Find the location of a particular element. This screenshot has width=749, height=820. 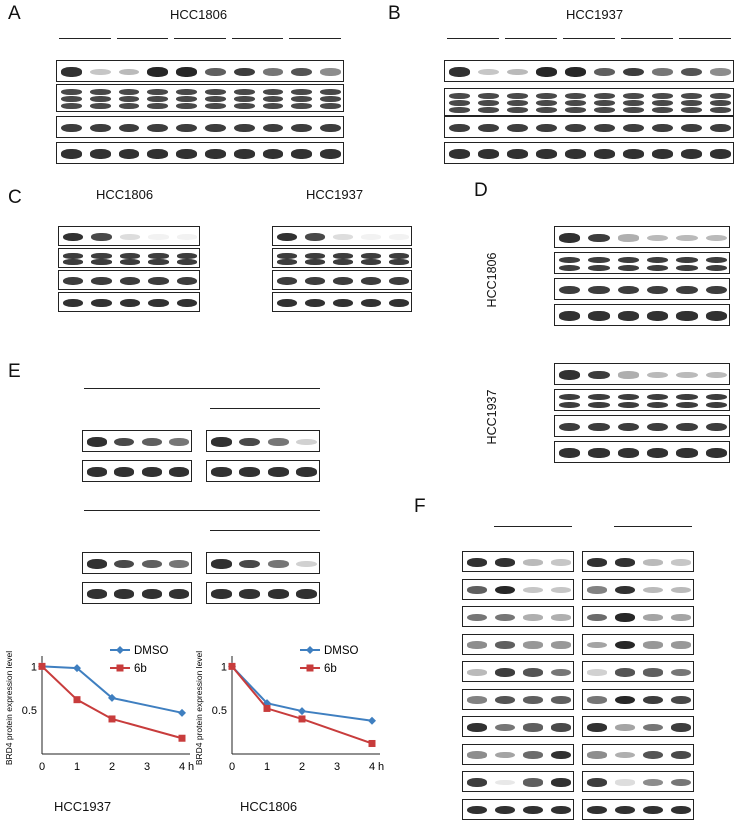

panel-c-left-blot-brd2 is located at coordinates (129, 280).